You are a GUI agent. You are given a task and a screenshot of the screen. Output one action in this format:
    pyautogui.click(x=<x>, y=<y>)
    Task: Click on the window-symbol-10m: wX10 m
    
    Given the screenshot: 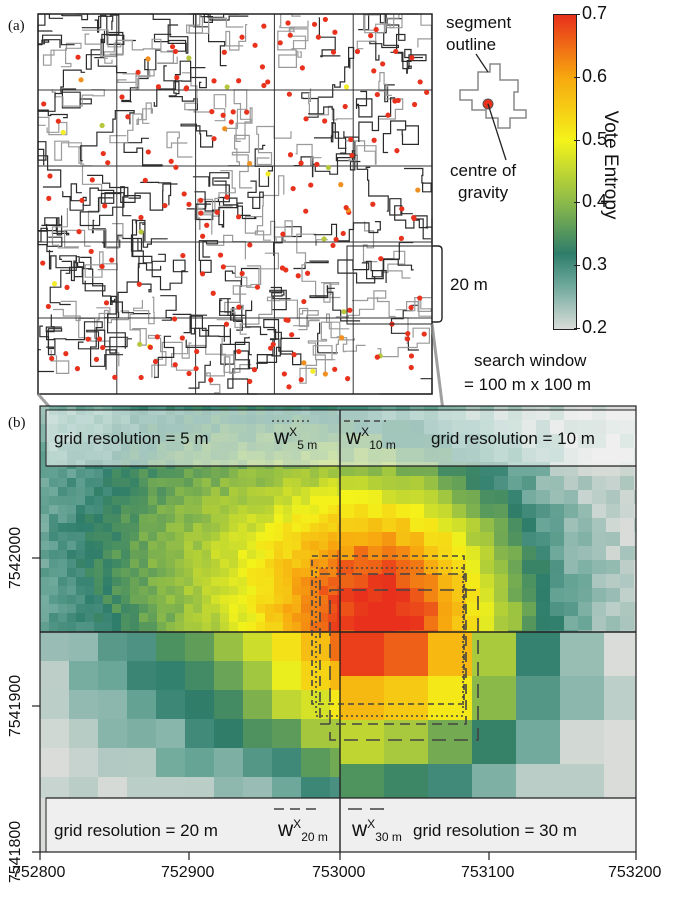 What is the action you would take?
    pyautogui.click(x=371, y=439)
    